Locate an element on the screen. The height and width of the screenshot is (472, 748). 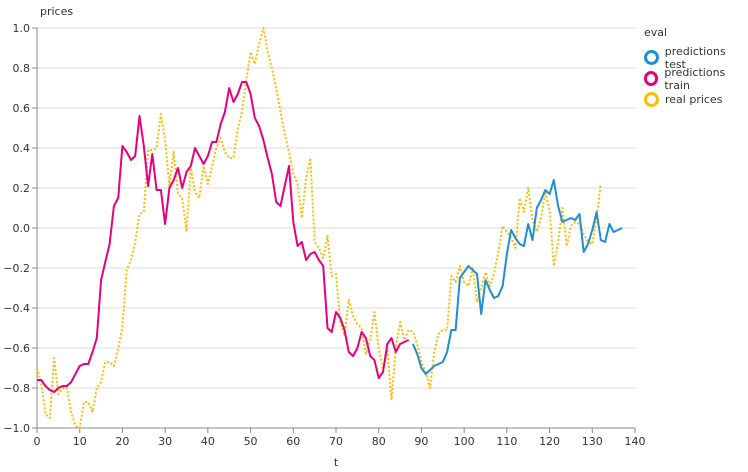
x-tick-label: 80 is located at coordinates (379, 441).